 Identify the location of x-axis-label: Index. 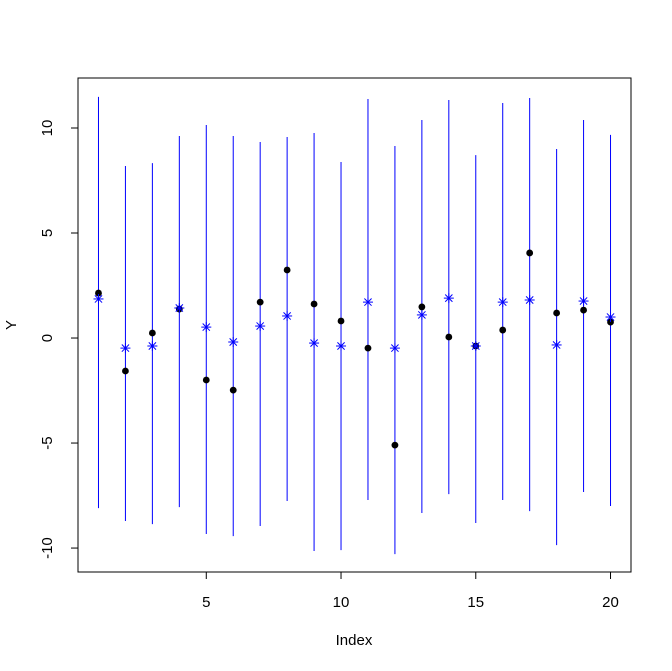
(354, 640).